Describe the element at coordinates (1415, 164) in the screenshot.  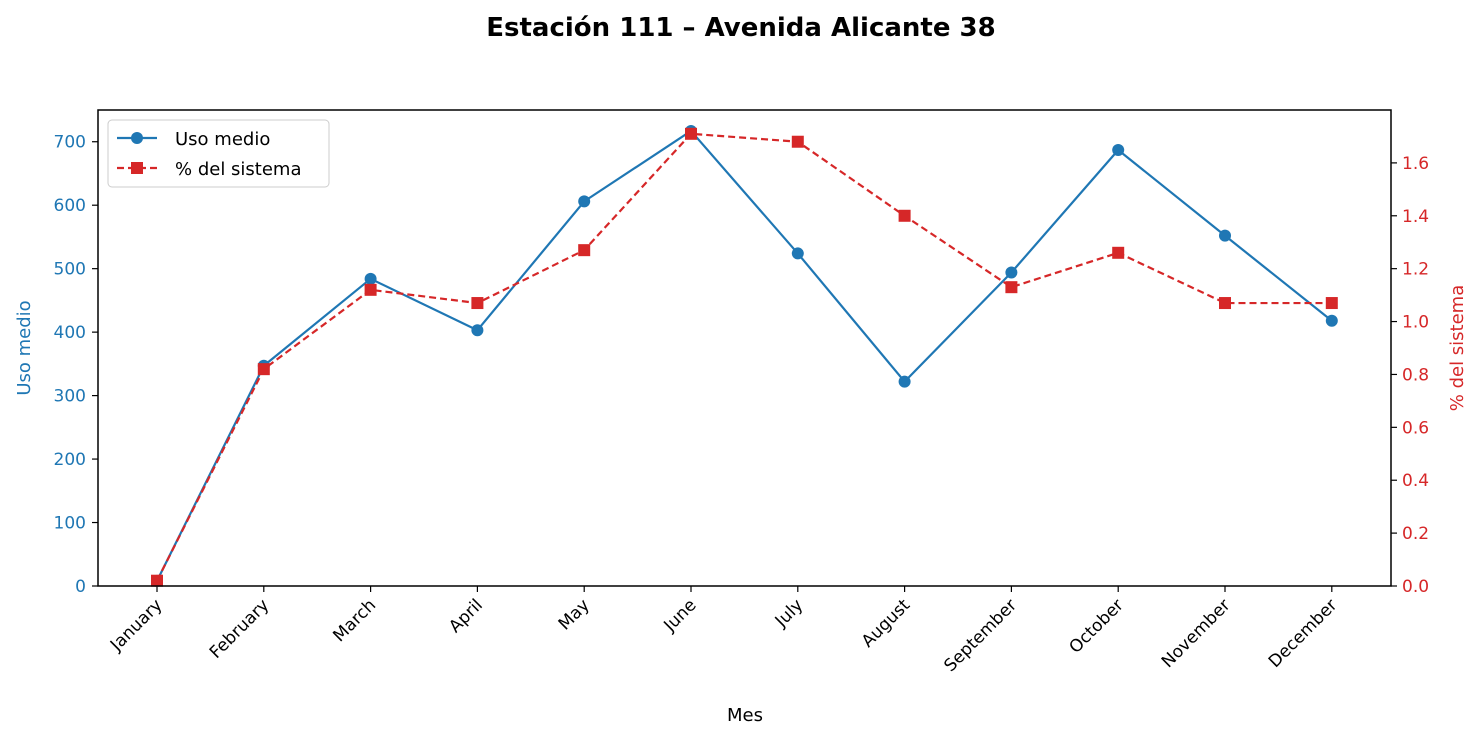
I see `y-right-tick-label: 1.6` at that location.